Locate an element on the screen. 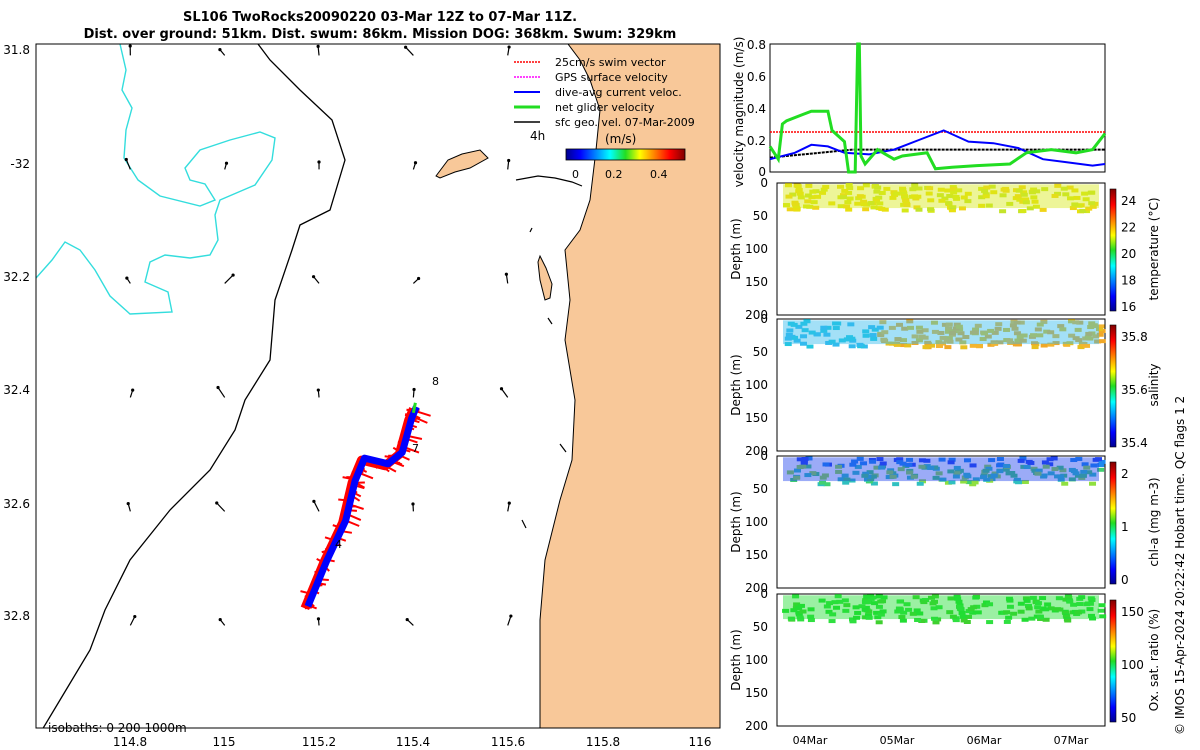 The width and height of the screenshot is (1200, 750). velocity-ylabel: velocity magnitude (m/s) is located at coordinates (739, 112).